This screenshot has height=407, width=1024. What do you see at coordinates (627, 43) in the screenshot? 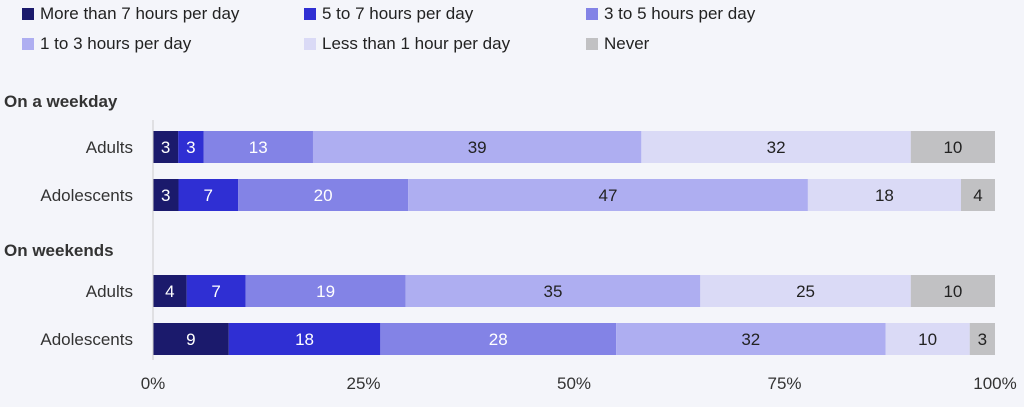
I see `legend-label: Never` at bounding box center [627, 43].